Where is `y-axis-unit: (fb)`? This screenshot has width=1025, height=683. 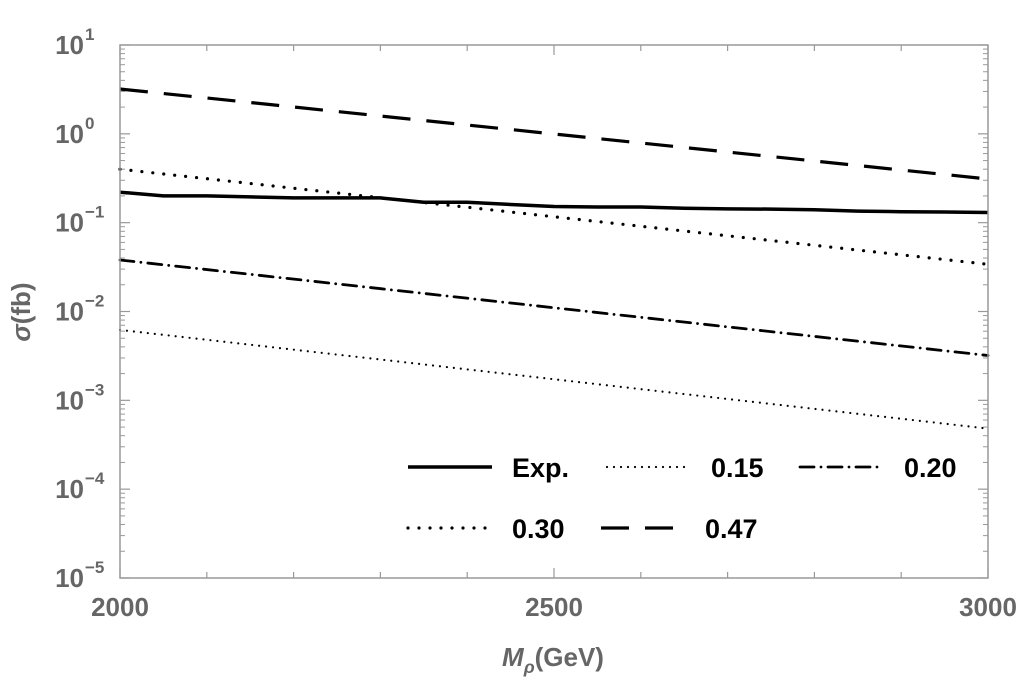
y-axis-unit: (fb) is located at coordinates (21, 303).